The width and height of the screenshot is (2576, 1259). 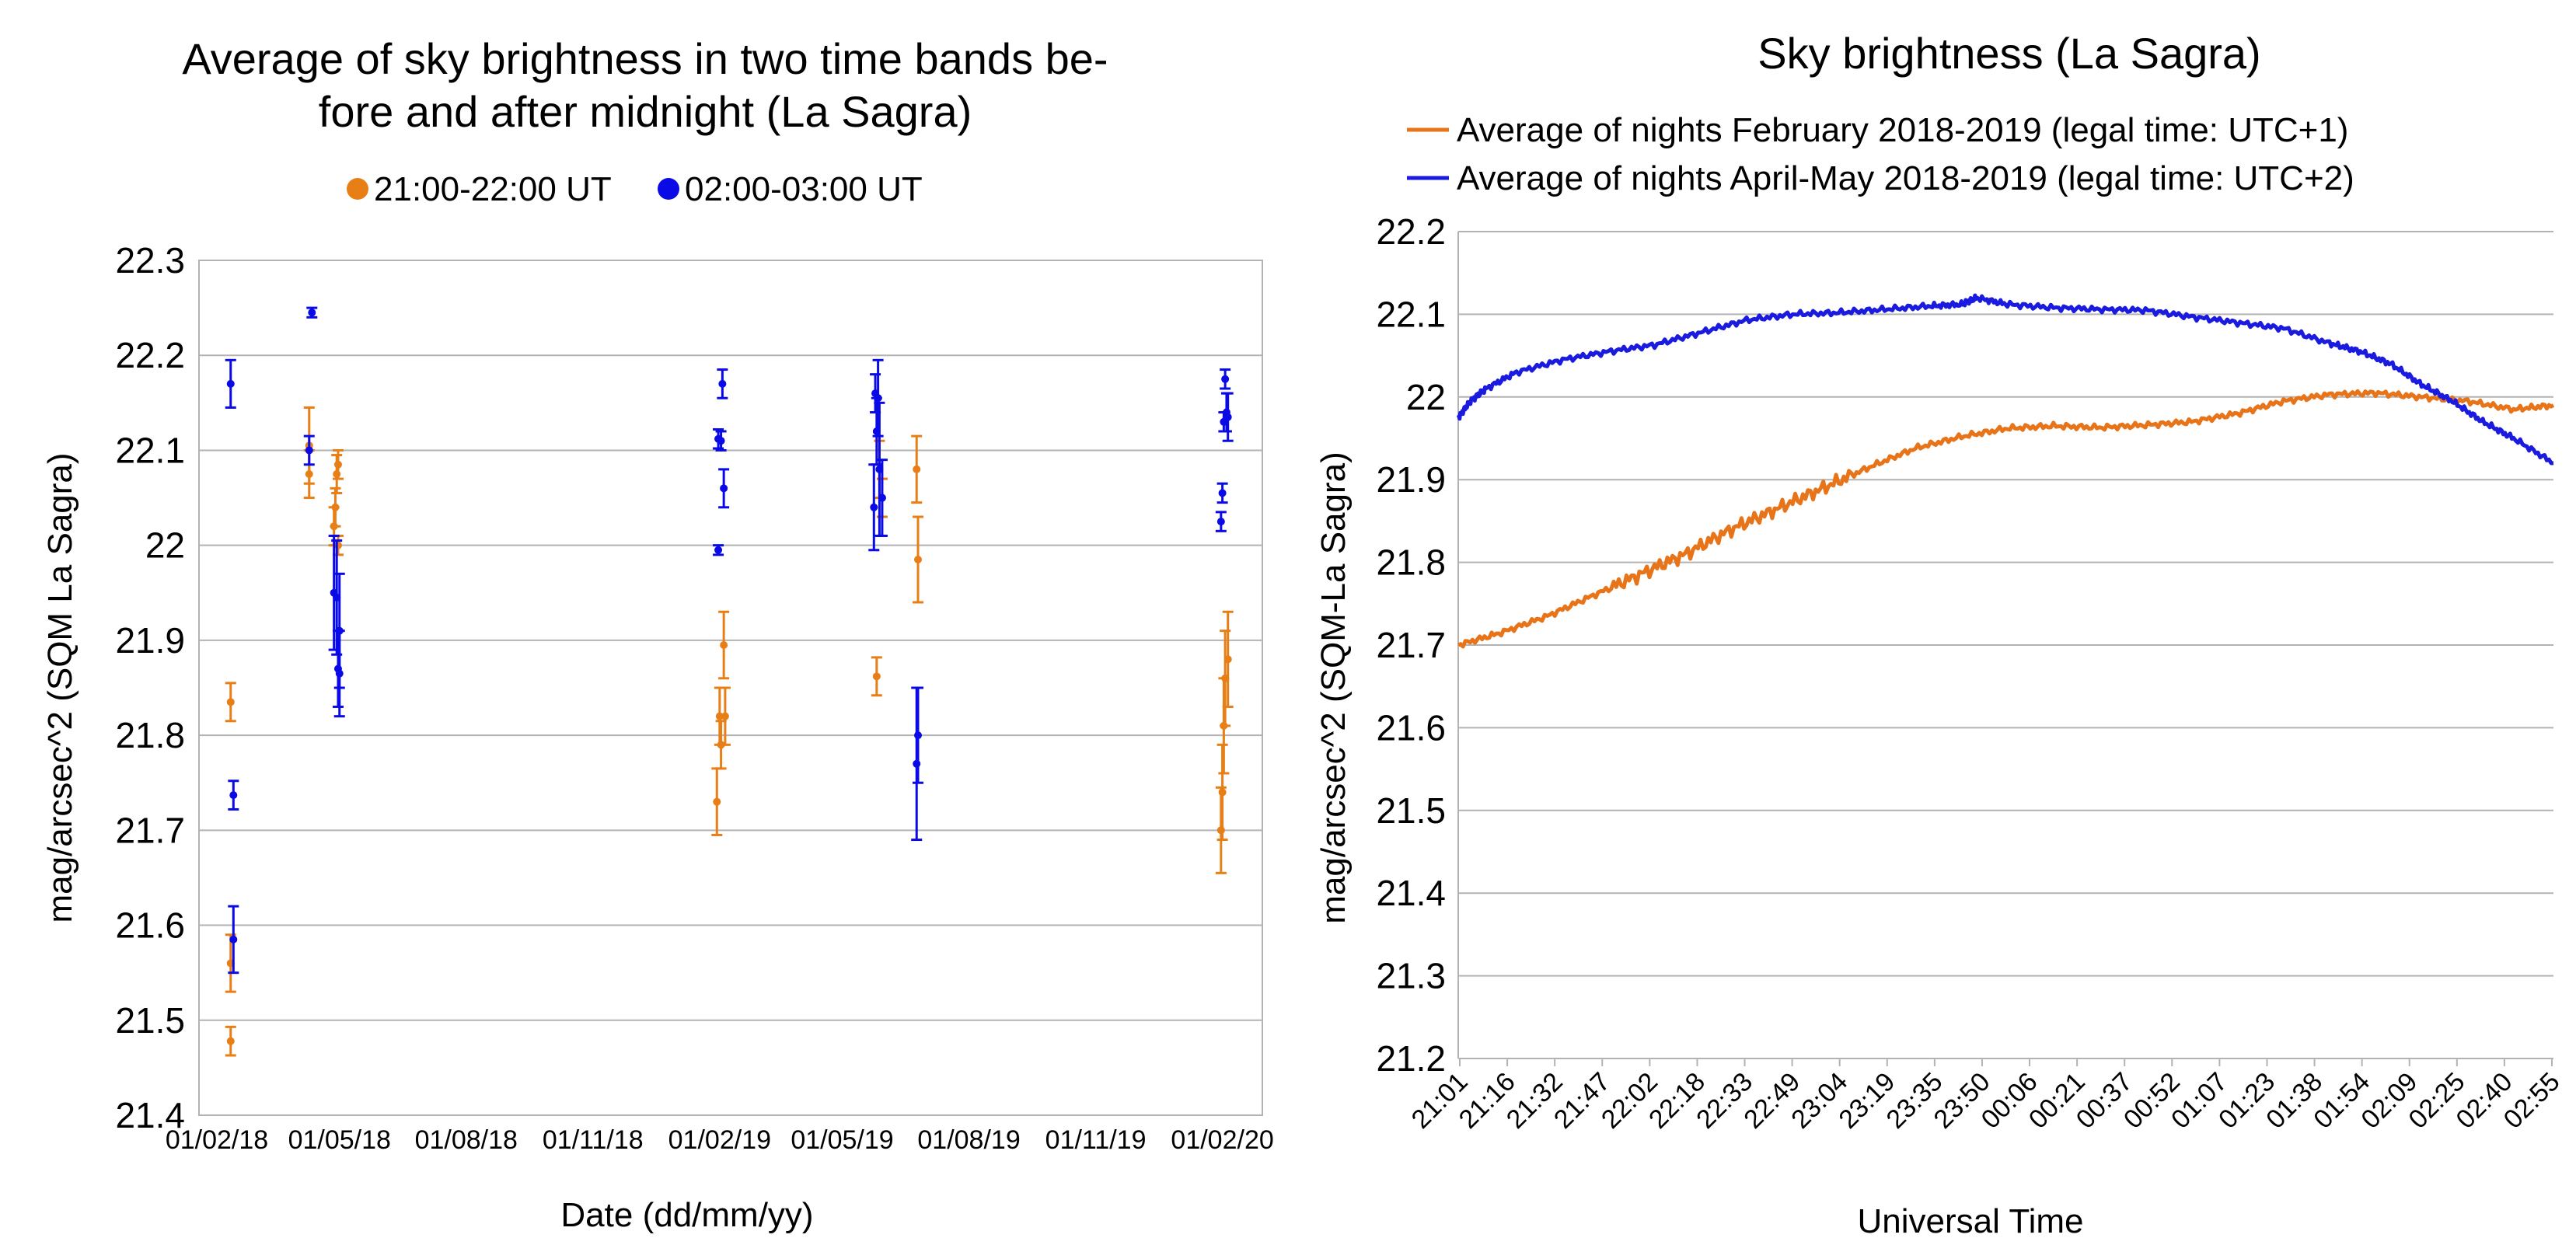 I want to click on left-x-tick-label: 01/05/18, so click(x=340, y=1140).